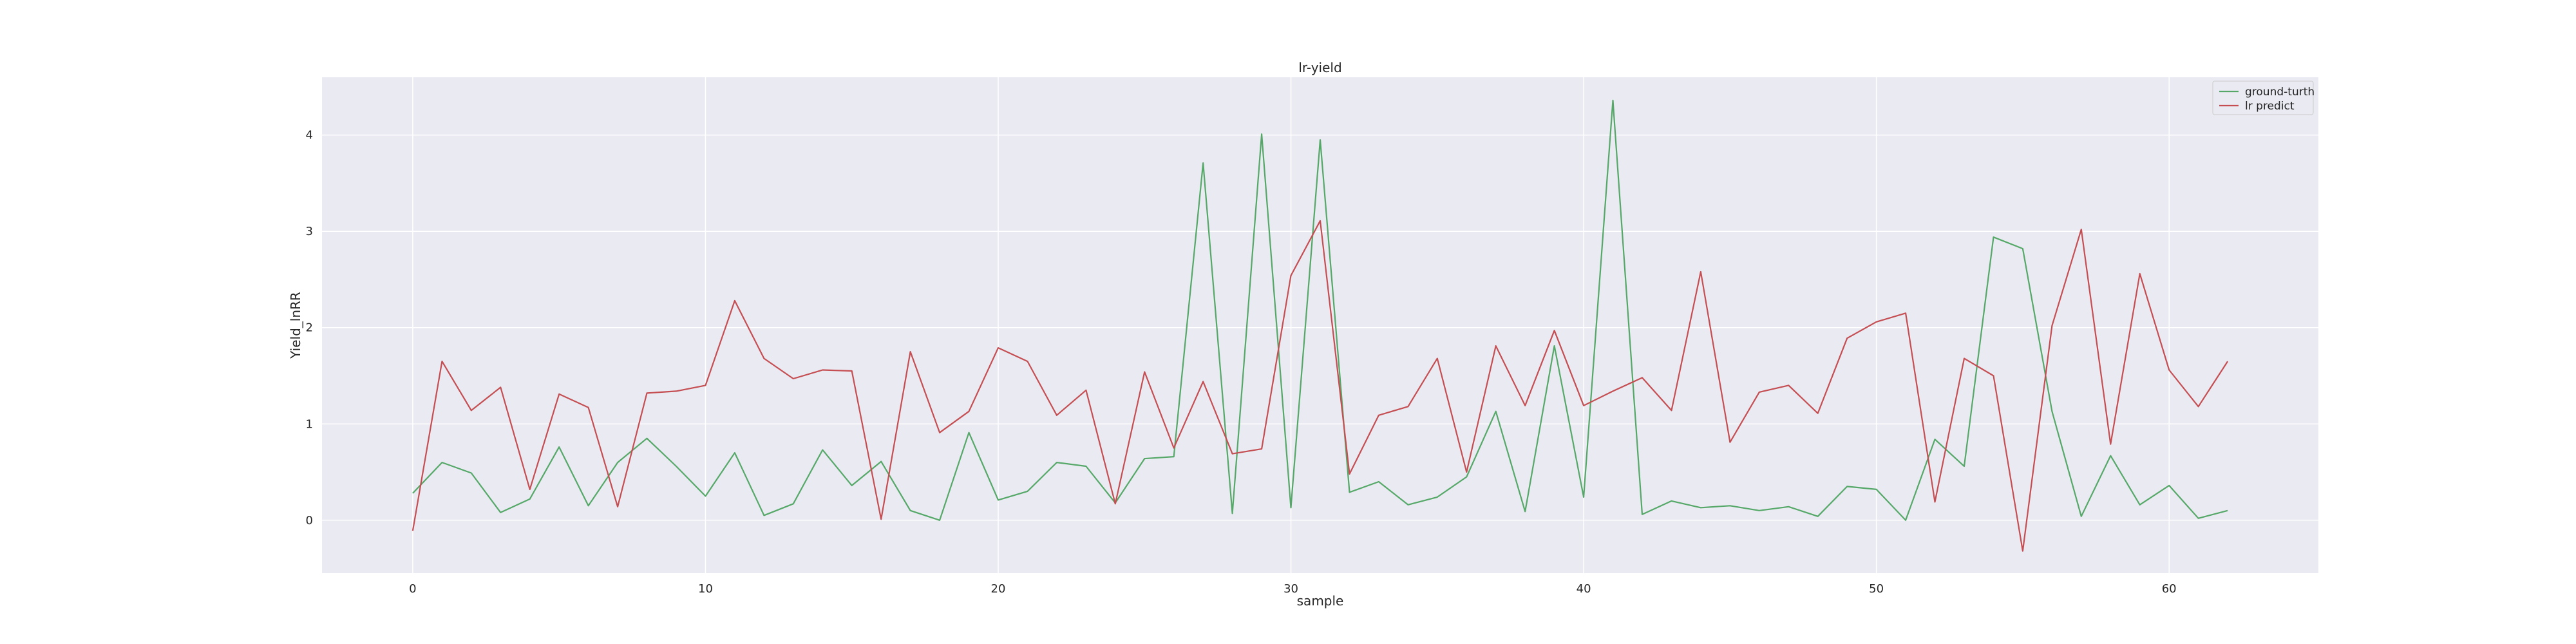  Describe the element at coordinates (1290, 589) in the screenshot. I see `x-tick-label: 30` at that location.